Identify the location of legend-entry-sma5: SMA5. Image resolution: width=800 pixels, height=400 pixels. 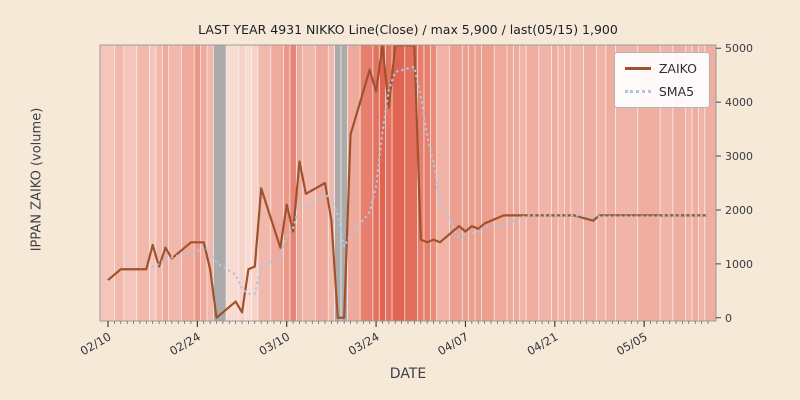
(660, 91).